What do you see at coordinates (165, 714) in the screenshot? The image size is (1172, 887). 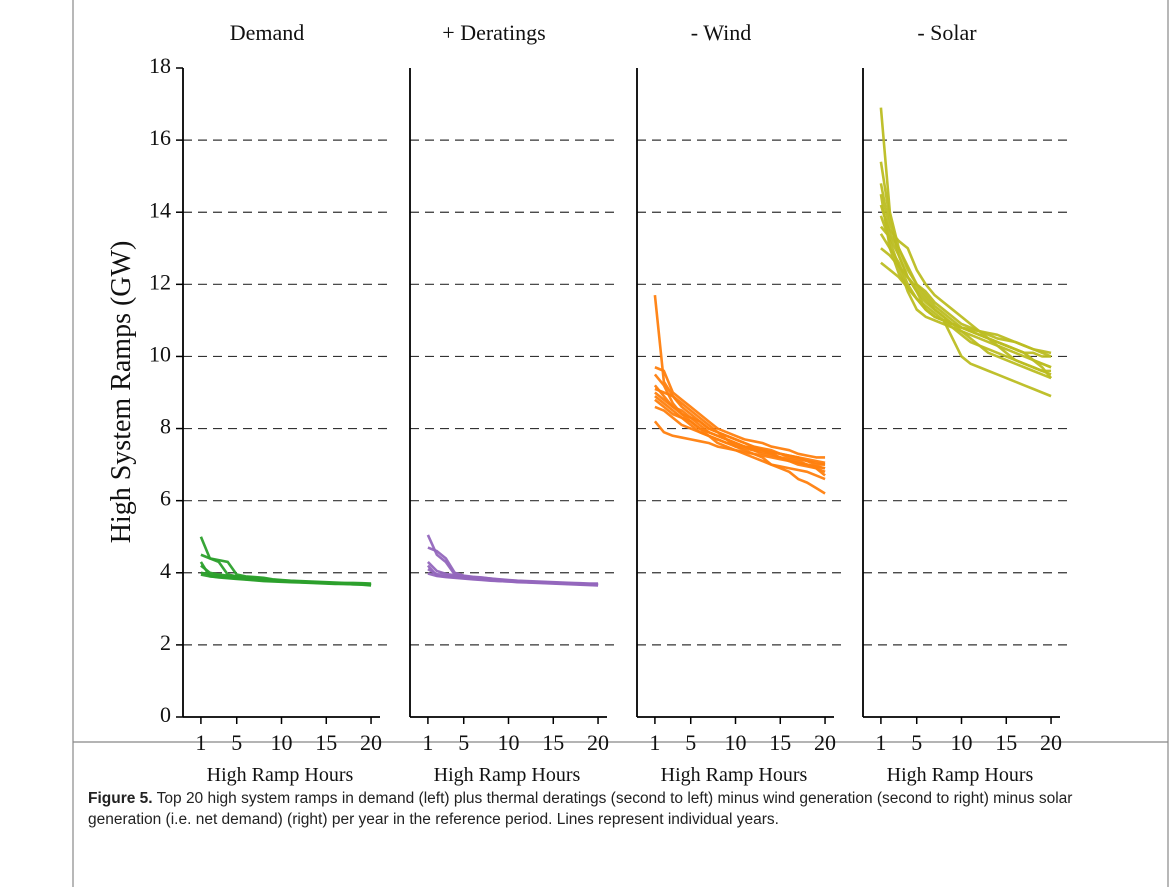 I see `y-tick-label: 0` at bounding box center [165, 714].